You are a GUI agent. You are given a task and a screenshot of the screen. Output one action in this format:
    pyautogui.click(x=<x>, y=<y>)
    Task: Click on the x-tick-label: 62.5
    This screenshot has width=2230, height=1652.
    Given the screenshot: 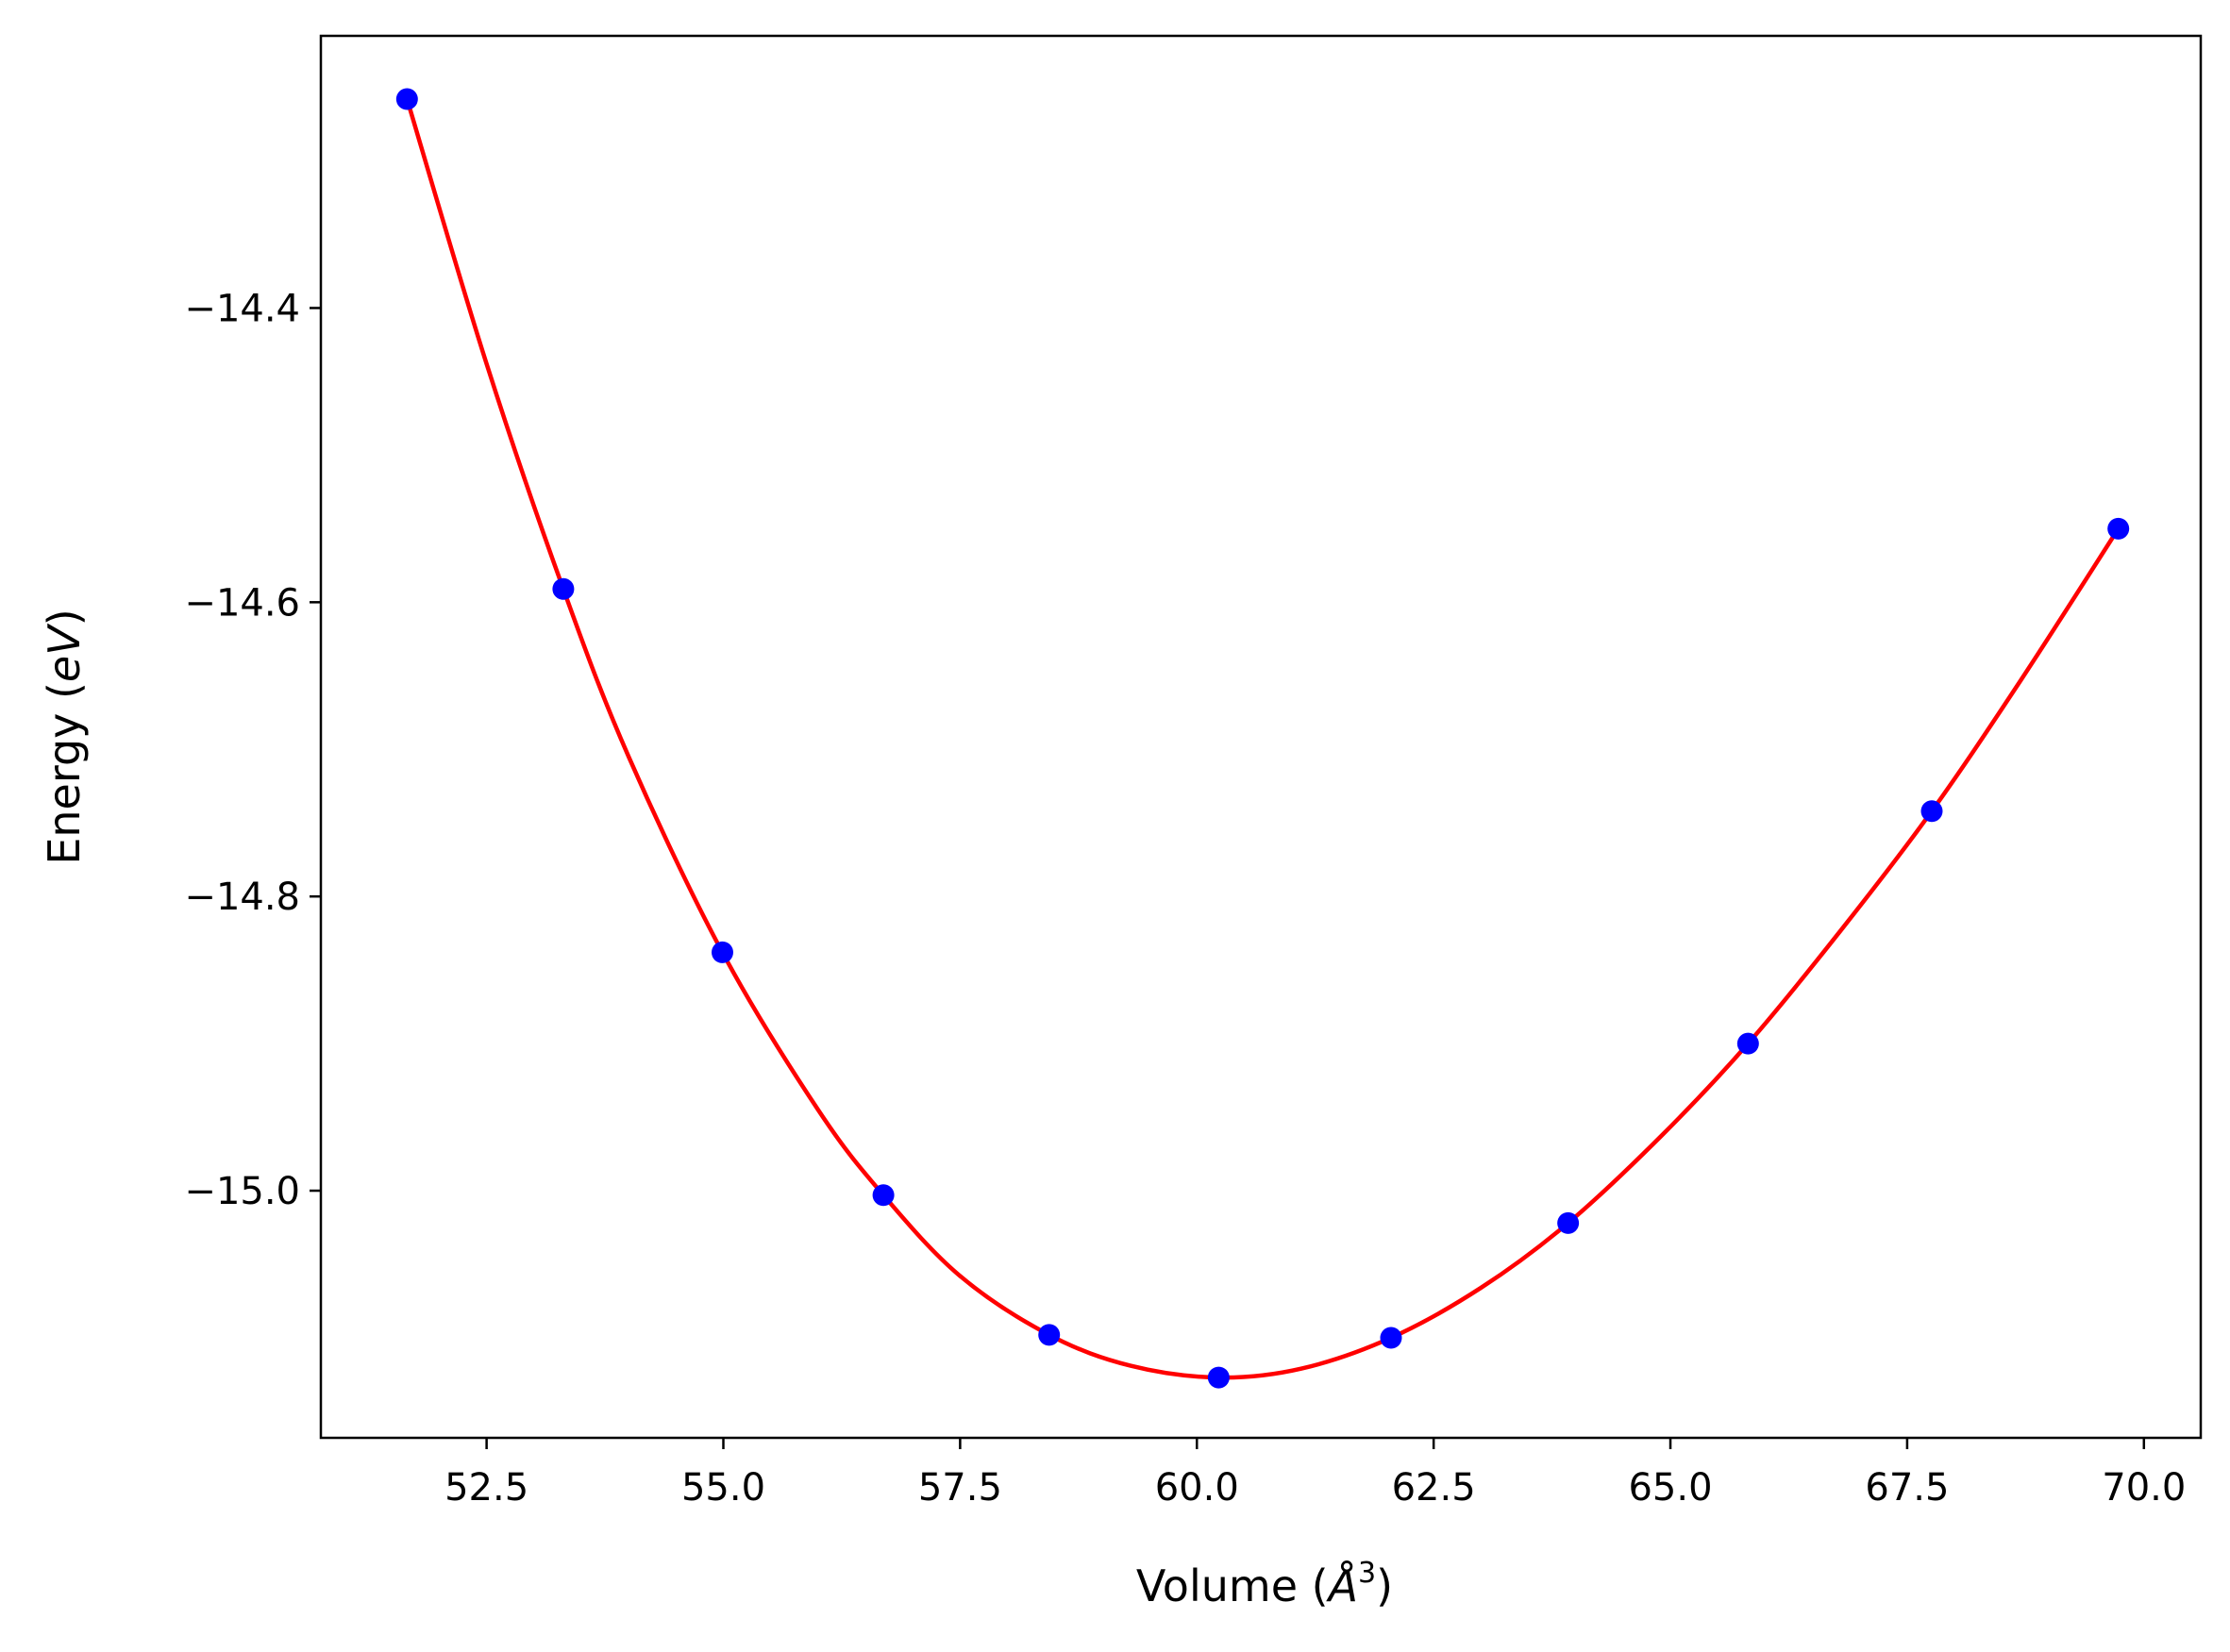 What is the action you would take?
    pyautogui.click(x=1434, y=1488)
    